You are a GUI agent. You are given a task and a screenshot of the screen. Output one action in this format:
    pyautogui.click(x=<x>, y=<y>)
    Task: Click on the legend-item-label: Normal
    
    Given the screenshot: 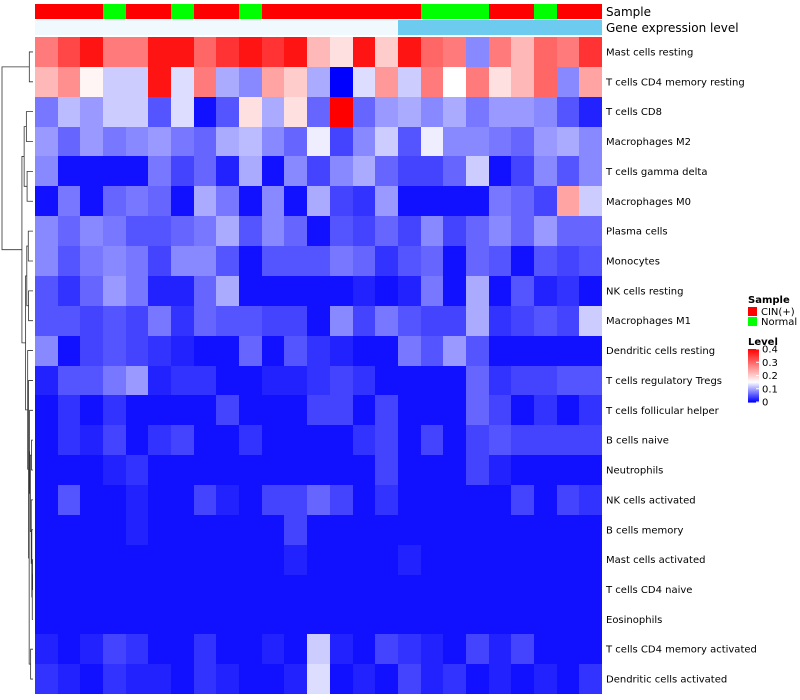 What is the action you would take?
    pyautogui.click(x=779, y=322)
    